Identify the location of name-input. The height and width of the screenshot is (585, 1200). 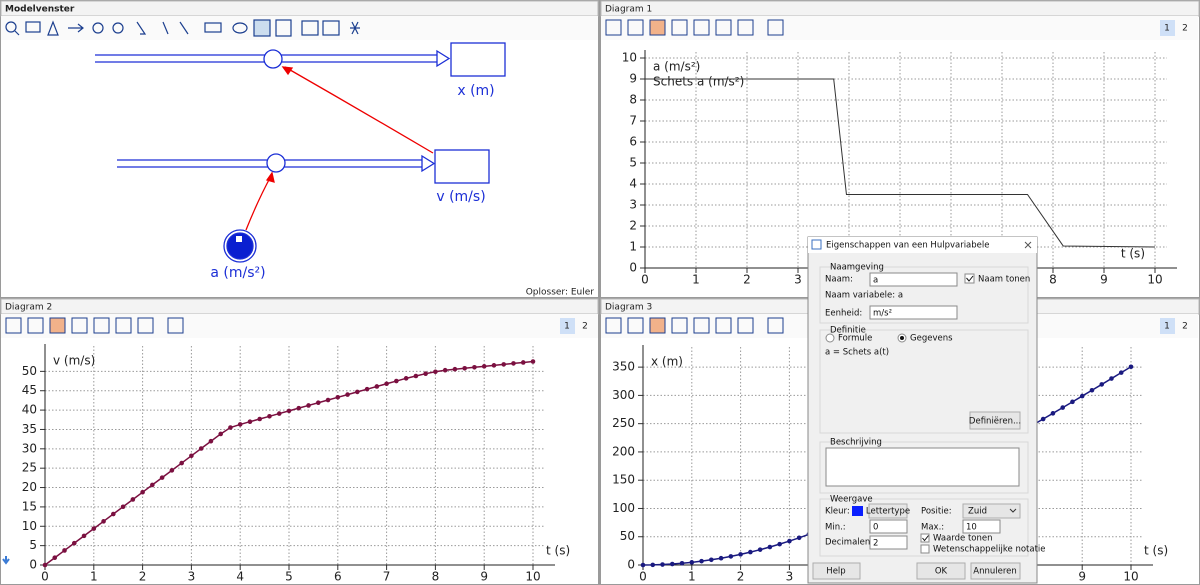
(913, 279).